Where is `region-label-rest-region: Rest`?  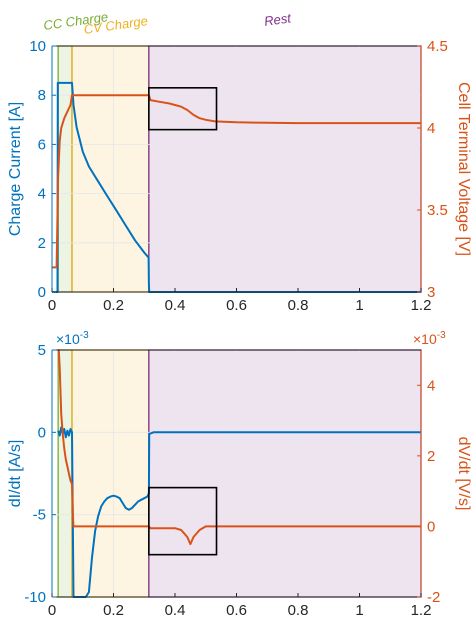 region-label-rest-region: Rest is located at coordinates (278, 19).